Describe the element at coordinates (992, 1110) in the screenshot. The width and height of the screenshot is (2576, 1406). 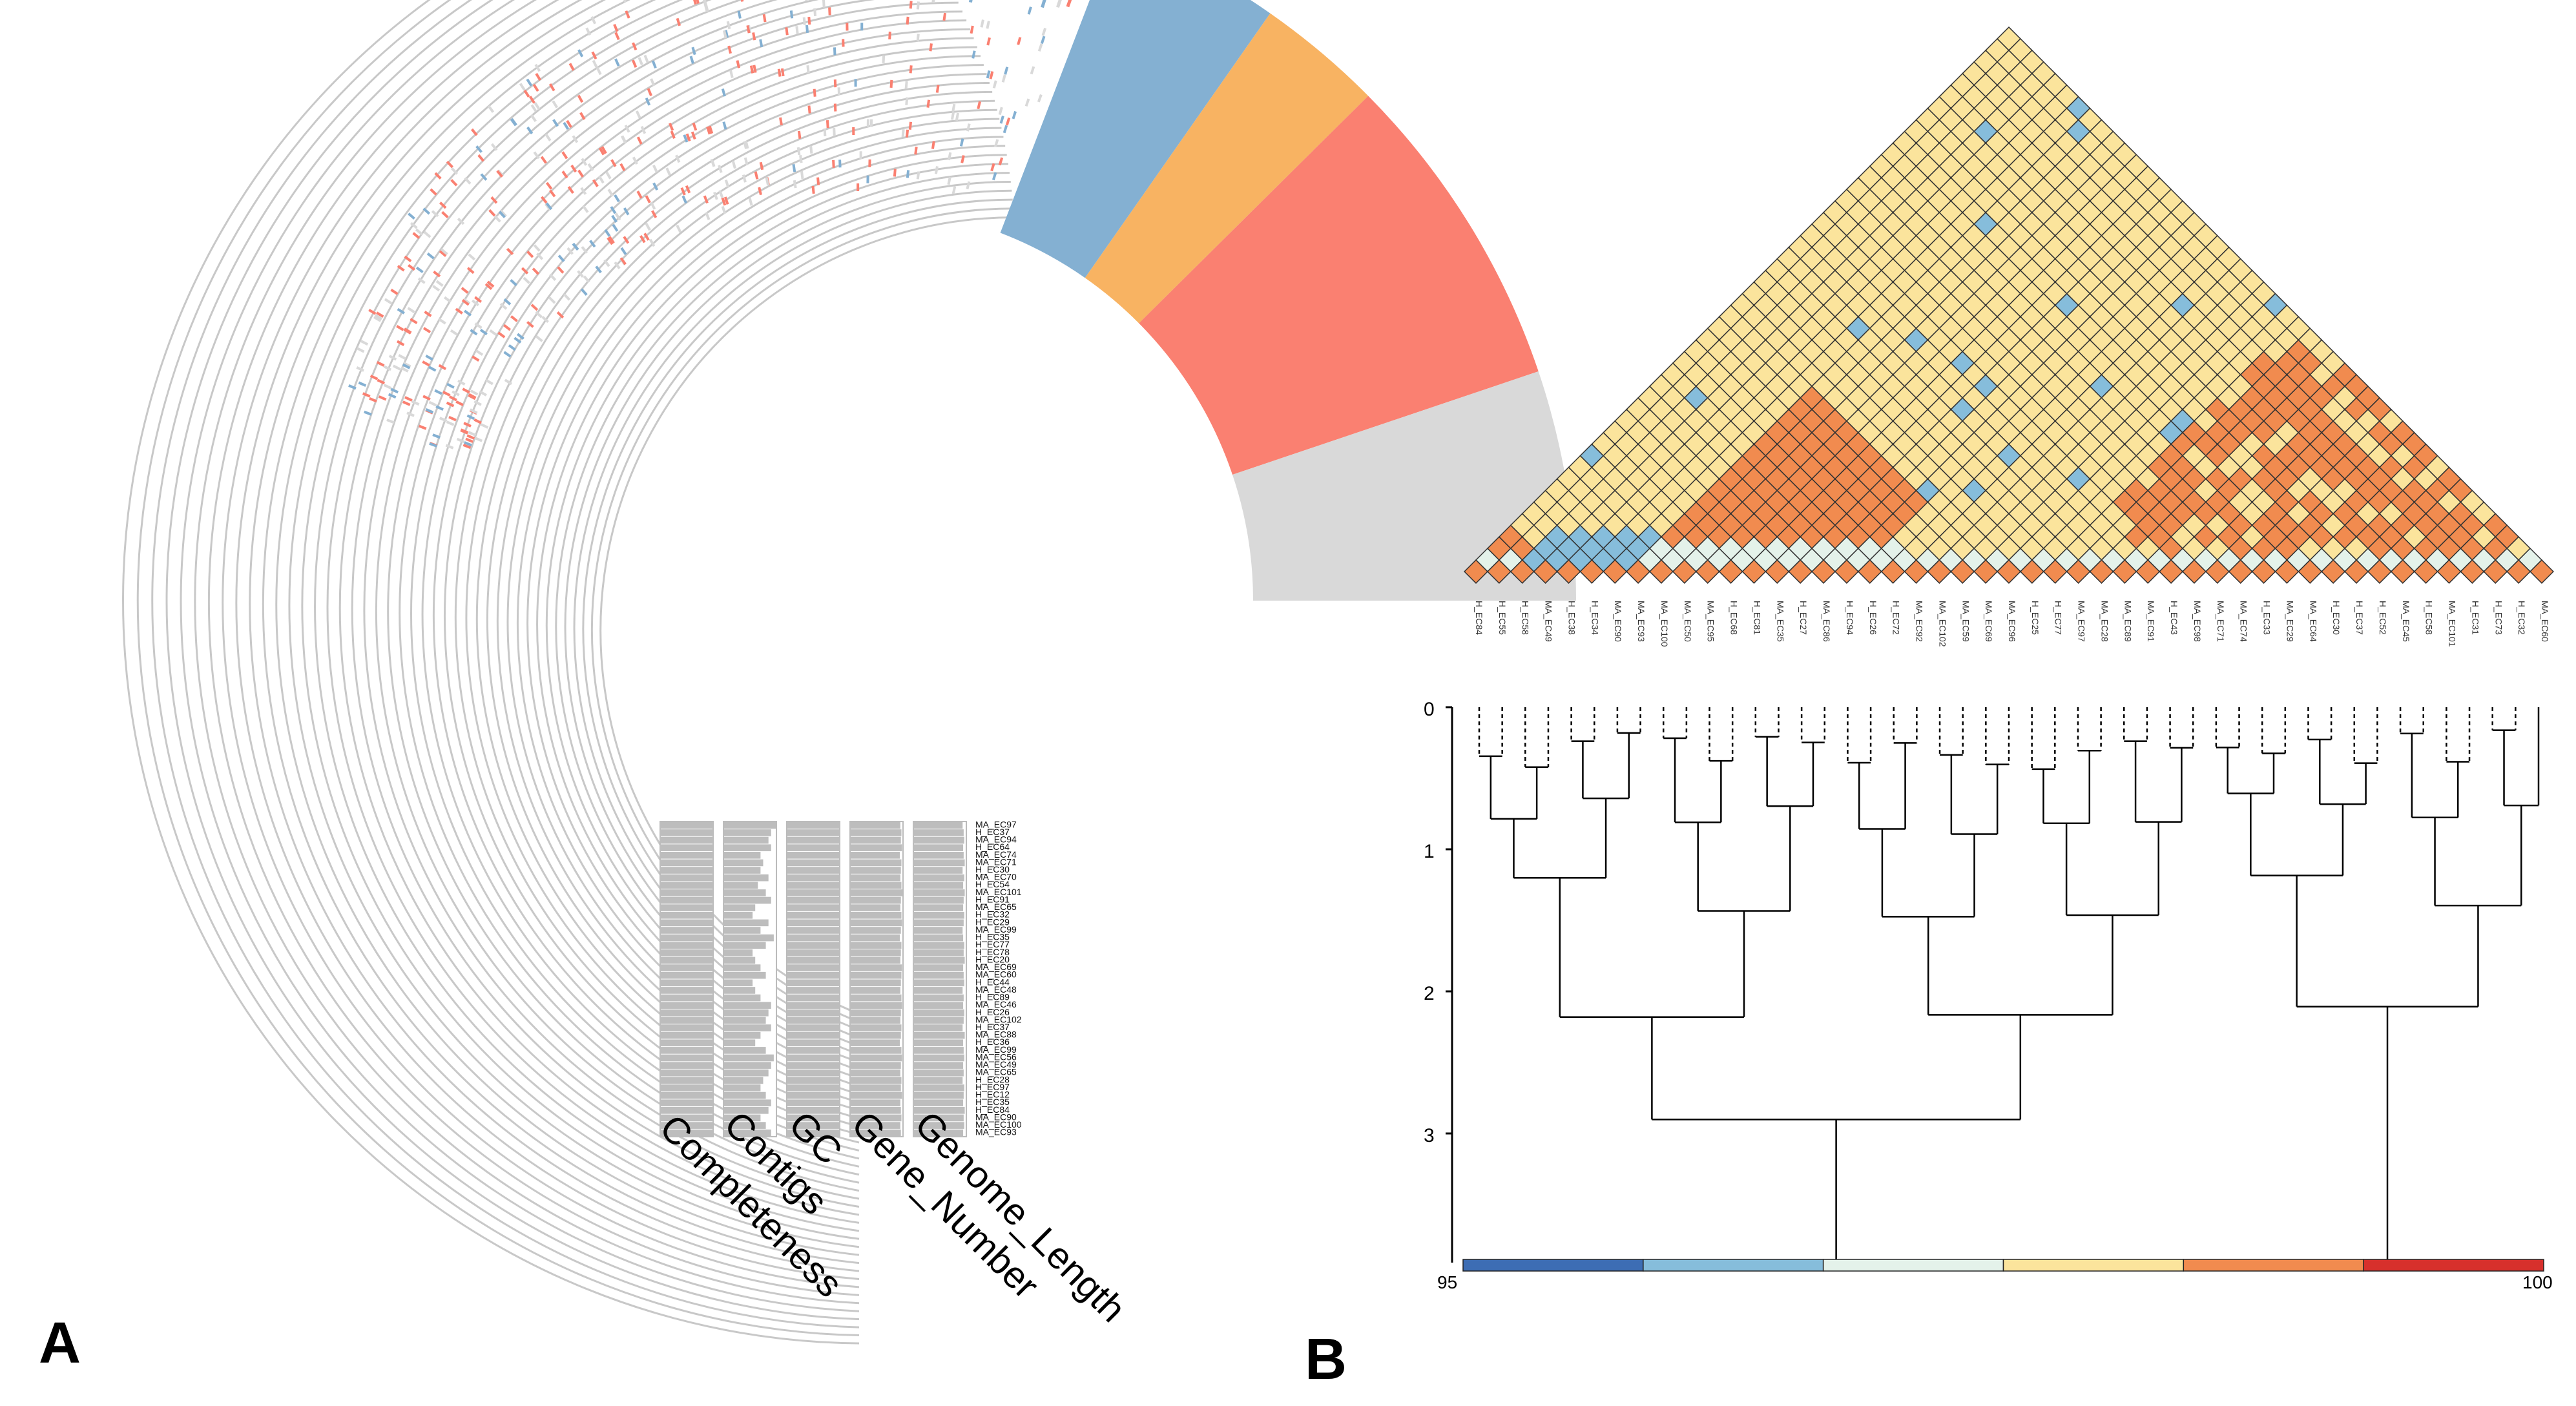
I see `sample-label: H_EC84` at that location.